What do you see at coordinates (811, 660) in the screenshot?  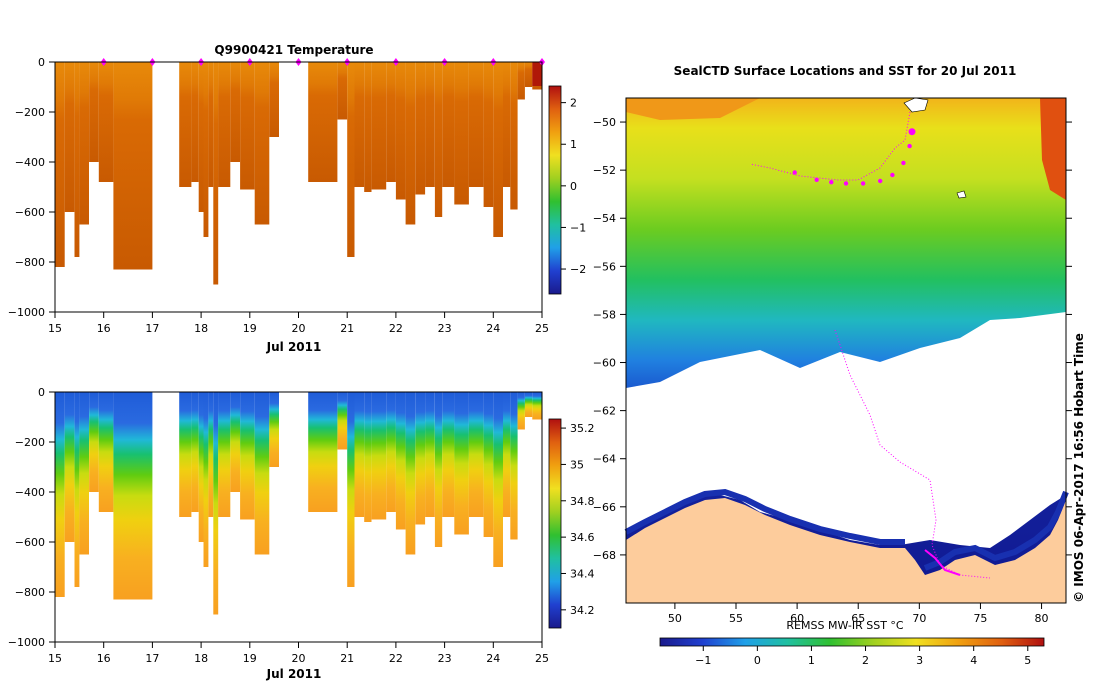 I see `sst-colorbar-tick-label: 1` at bounding box center [811, 660].